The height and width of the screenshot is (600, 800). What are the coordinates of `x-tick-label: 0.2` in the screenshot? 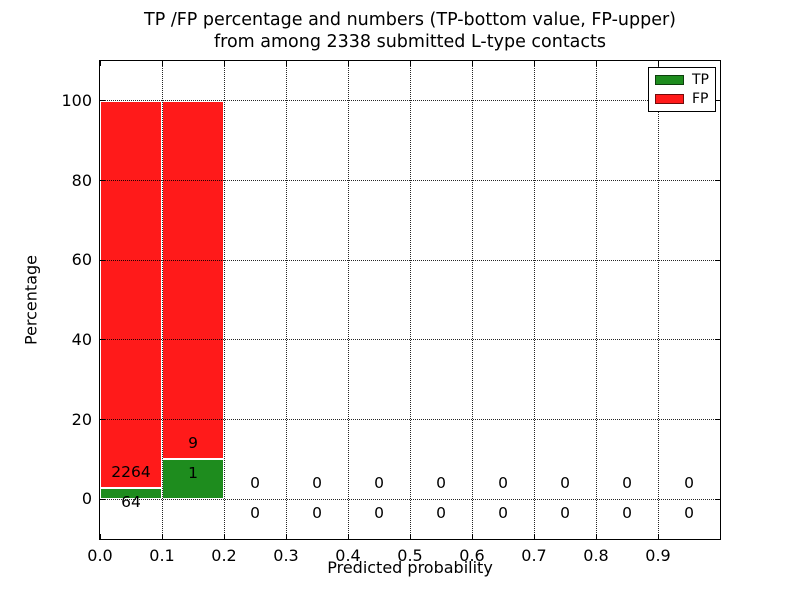 It's located at (224, 555).